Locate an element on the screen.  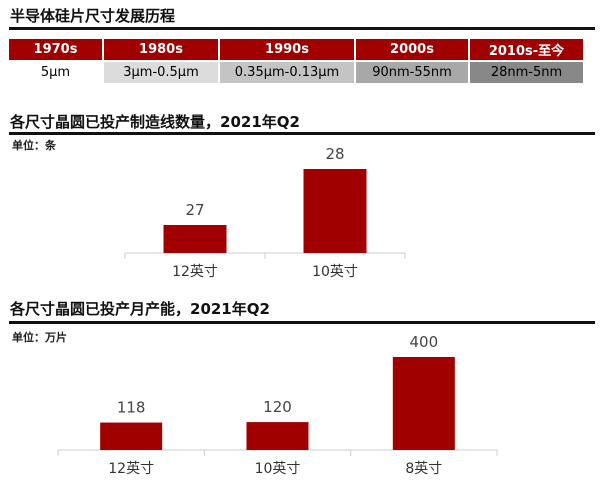
header-cell: 1980s is located at coordinates (161, 49).